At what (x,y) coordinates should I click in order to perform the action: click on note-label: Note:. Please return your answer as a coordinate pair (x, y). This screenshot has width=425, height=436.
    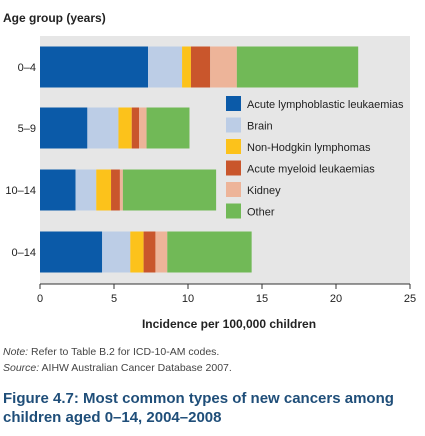
    Looking at the image, I should click on (16, 352).